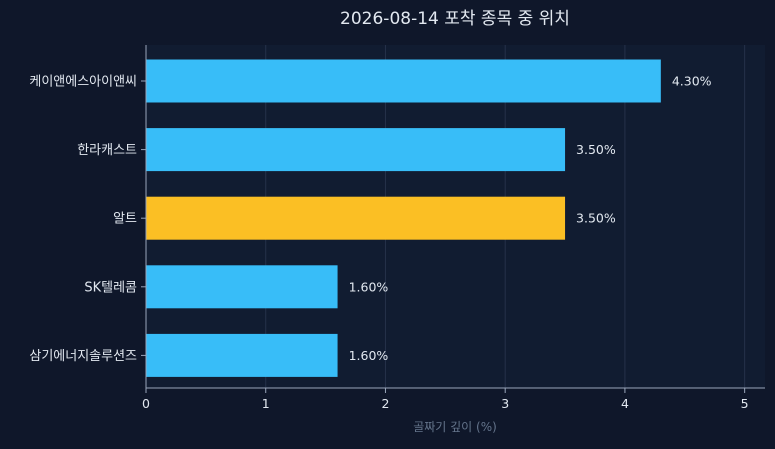 The image size is (775, 449). Describe the element at coordinates (146, 403) in the screenshot. I see `x-tick-label: 0` at that location.